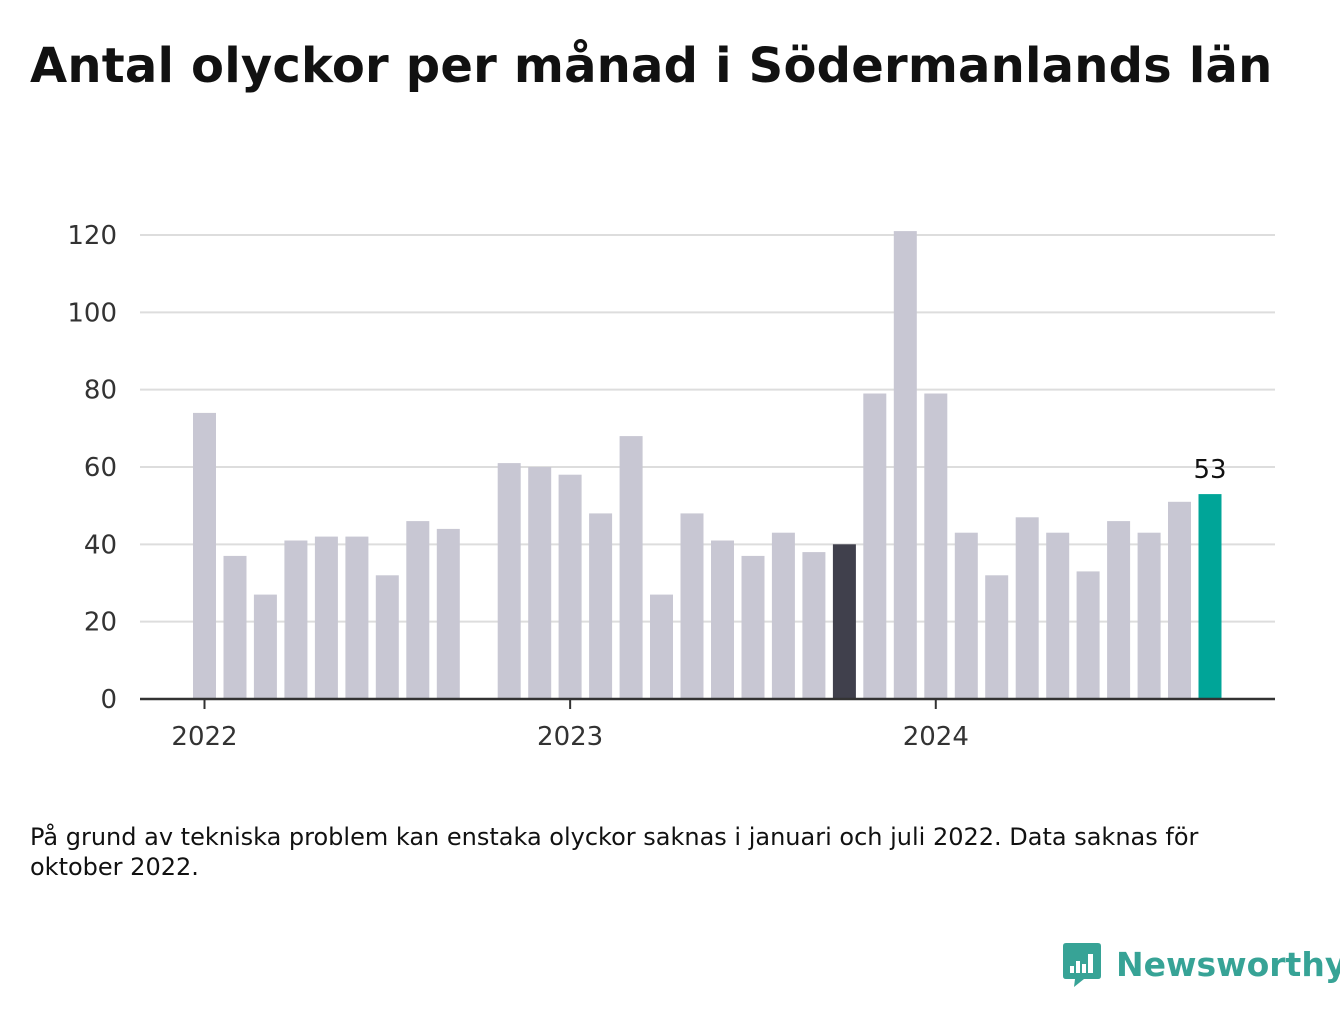 Image resolution: width=1340 pixels, height=1020 pixels. What do you see at coordinates (1228, 964) in the screenshot?
I see `brand-name: Newsworthy` at bounding box center [1228, 964].